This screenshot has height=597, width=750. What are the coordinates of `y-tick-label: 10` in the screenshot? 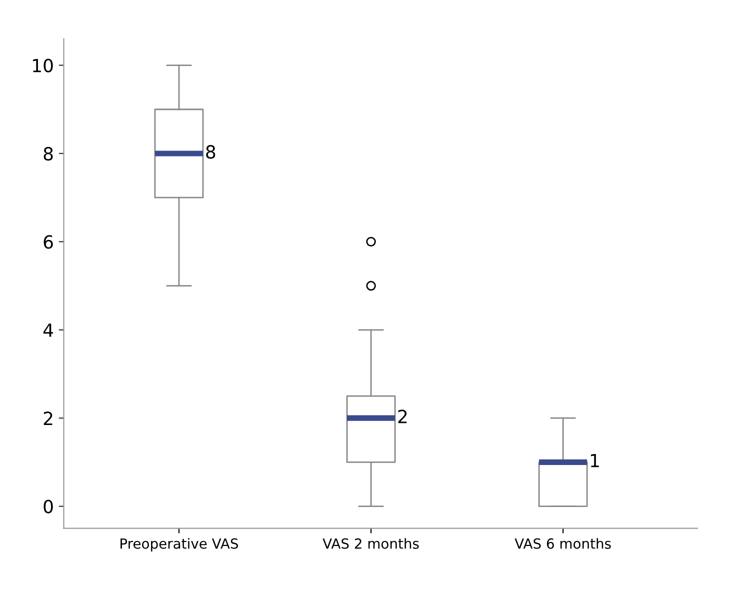 It's located at (43, 65).